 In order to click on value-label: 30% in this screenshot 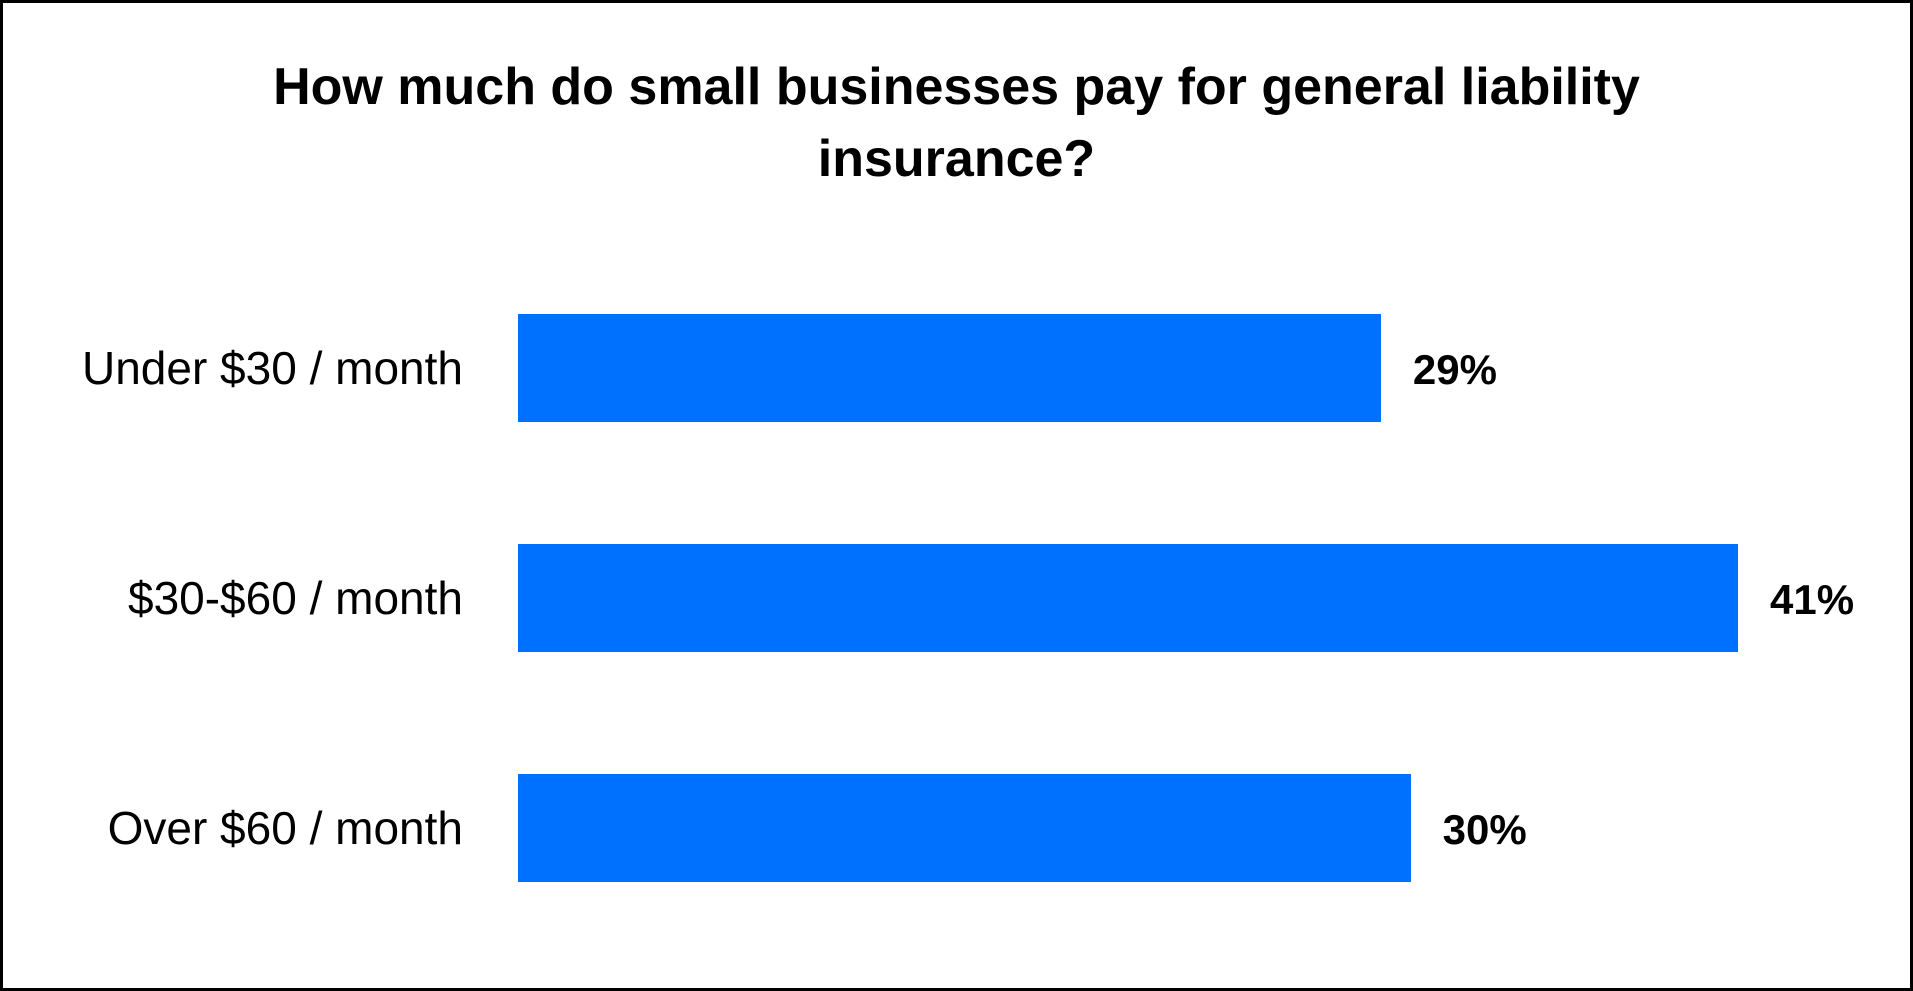, I will do `click(1484, 829)`.